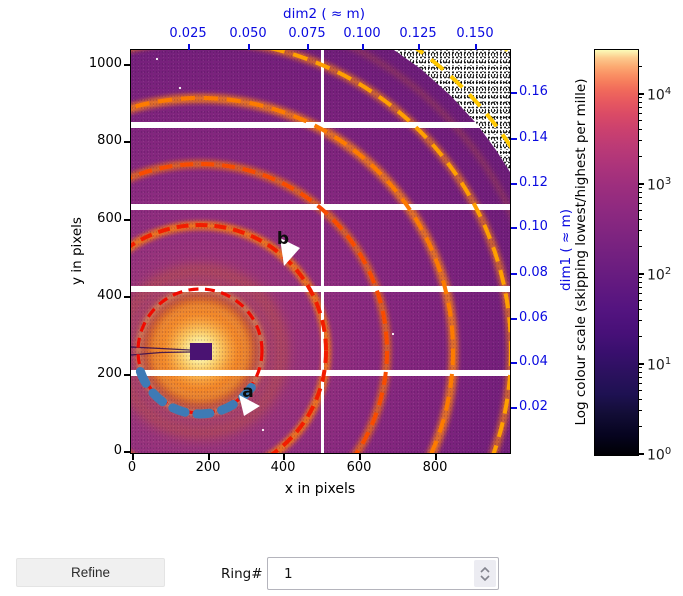 Image resolution: width=683 pixels, height=596 pixels. I want to click on spin-buttons, so click(485, 573).